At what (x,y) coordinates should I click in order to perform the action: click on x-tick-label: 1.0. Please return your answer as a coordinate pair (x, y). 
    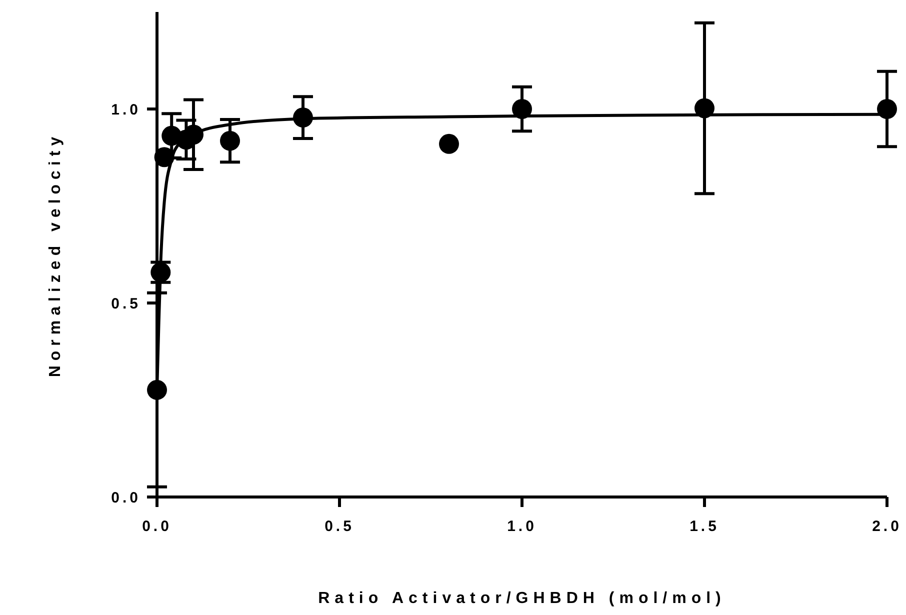
    Looking at the image, I should click on (522, 526).